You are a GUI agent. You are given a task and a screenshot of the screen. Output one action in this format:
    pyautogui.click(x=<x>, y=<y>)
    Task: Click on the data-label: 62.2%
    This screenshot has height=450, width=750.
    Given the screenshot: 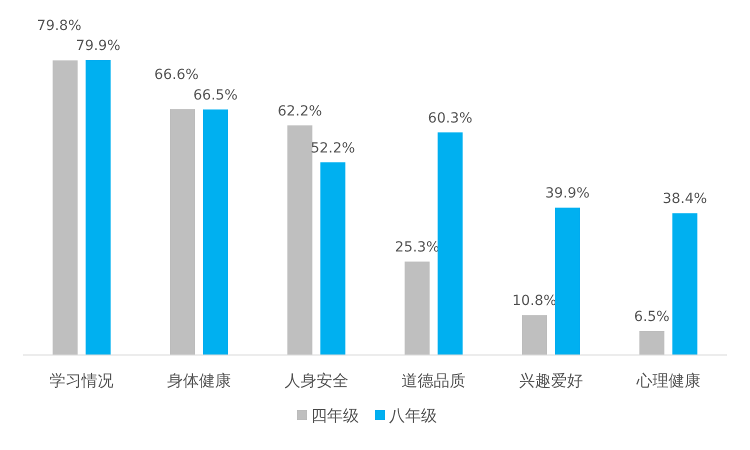 What is the action you would take?
    pyautogui.click(x=300, y=111)
    